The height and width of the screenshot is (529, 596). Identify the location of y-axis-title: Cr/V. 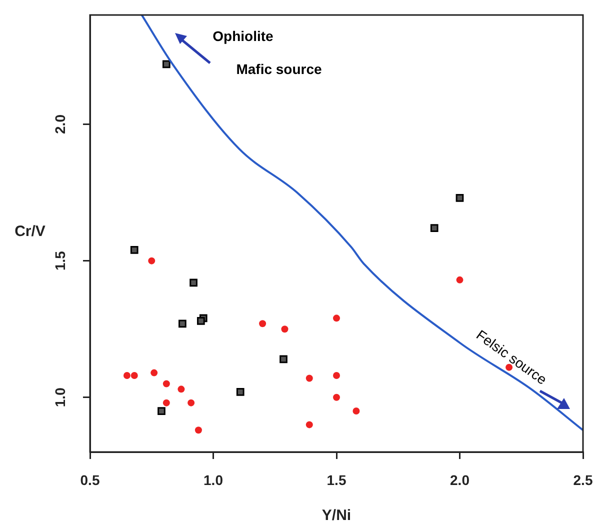
(30, 231).